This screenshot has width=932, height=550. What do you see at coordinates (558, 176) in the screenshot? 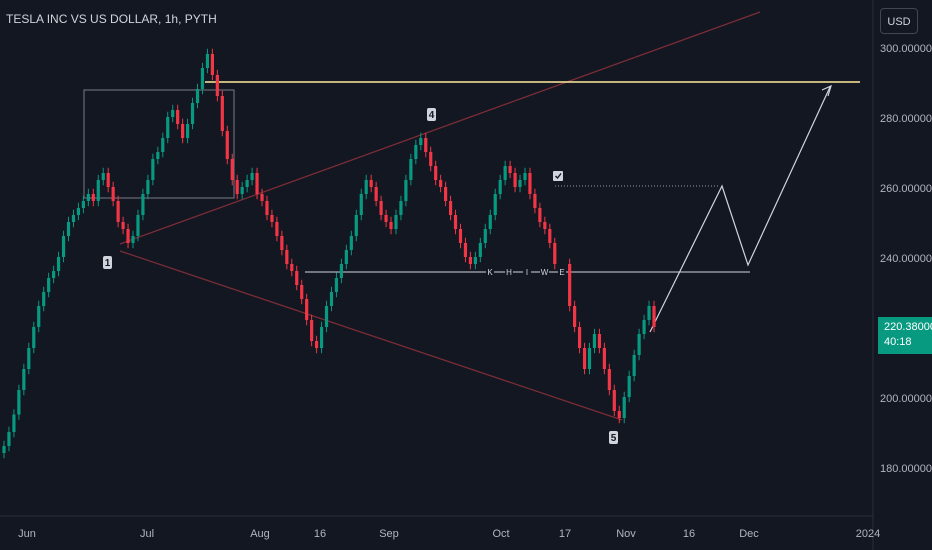
I see `checkbox-marker` at bounding box center [558, 176].